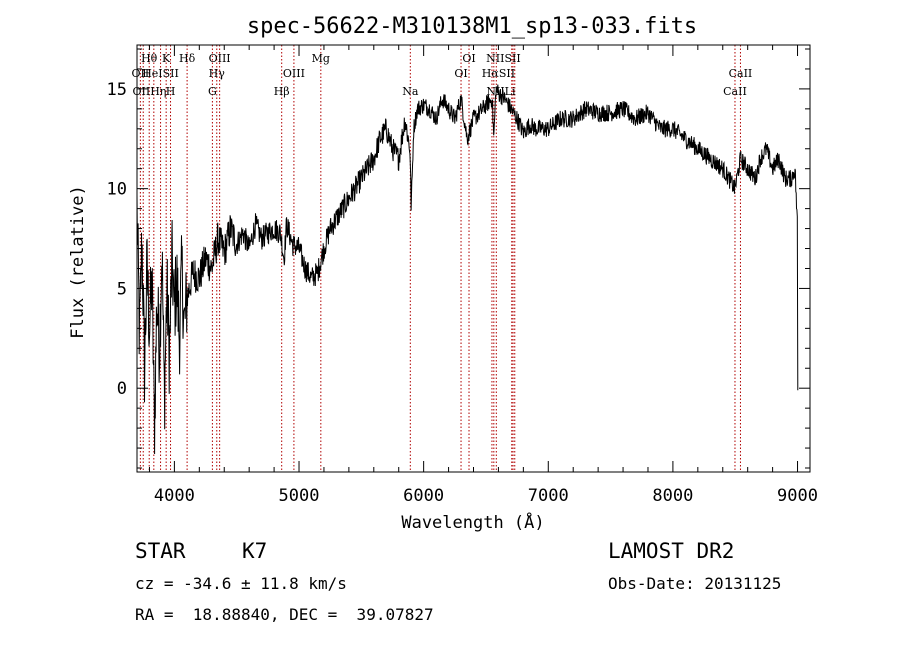  I want to click on y-tick-label: 10, so click(117, 190).